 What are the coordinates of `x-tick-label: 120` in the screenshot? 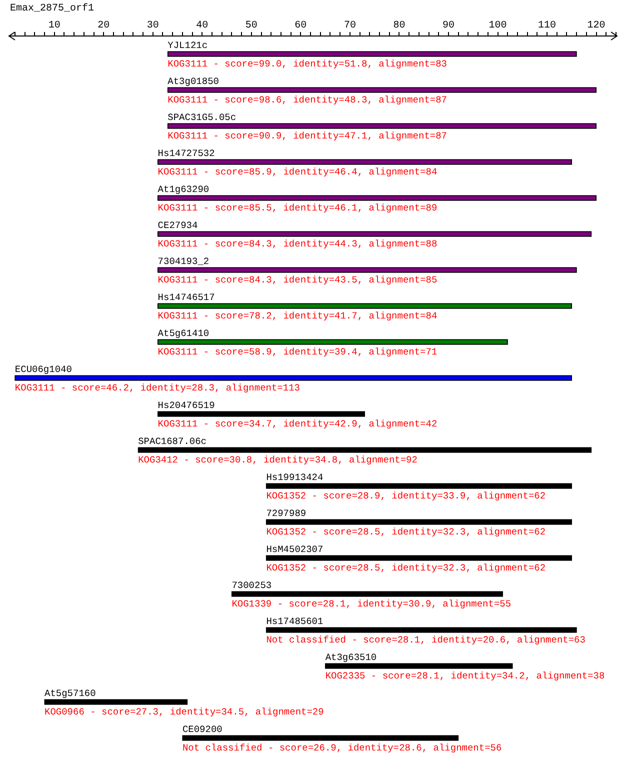 It's located at (596, 26).